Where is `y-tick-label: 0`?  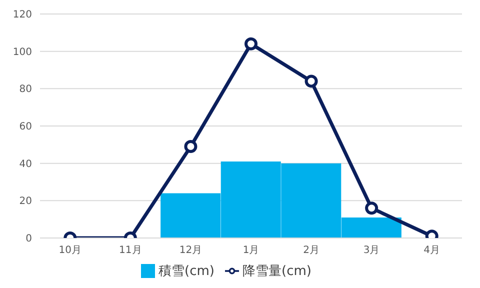
y-tick-label: 0 is located at coordinates (29, 239).